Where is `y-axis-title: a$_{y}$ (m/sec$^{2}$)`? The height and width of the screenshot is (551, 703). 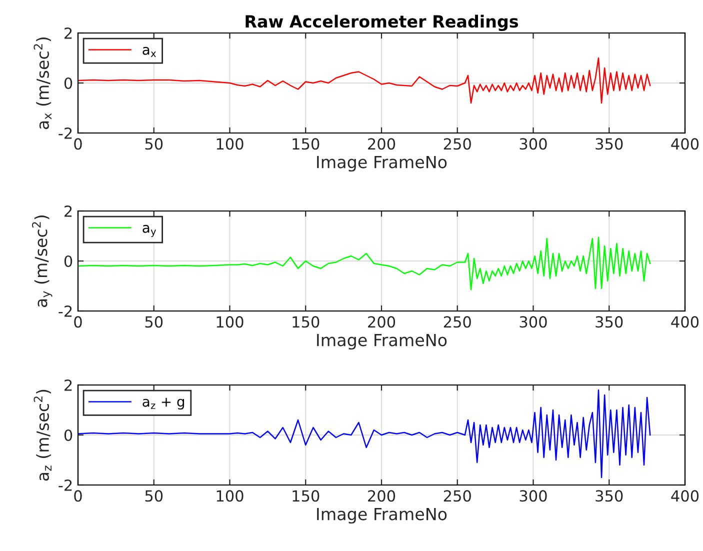 y-axis-title: a$_{y}$ (m/sec$^{2}$) is located at coordinates (42, 261).